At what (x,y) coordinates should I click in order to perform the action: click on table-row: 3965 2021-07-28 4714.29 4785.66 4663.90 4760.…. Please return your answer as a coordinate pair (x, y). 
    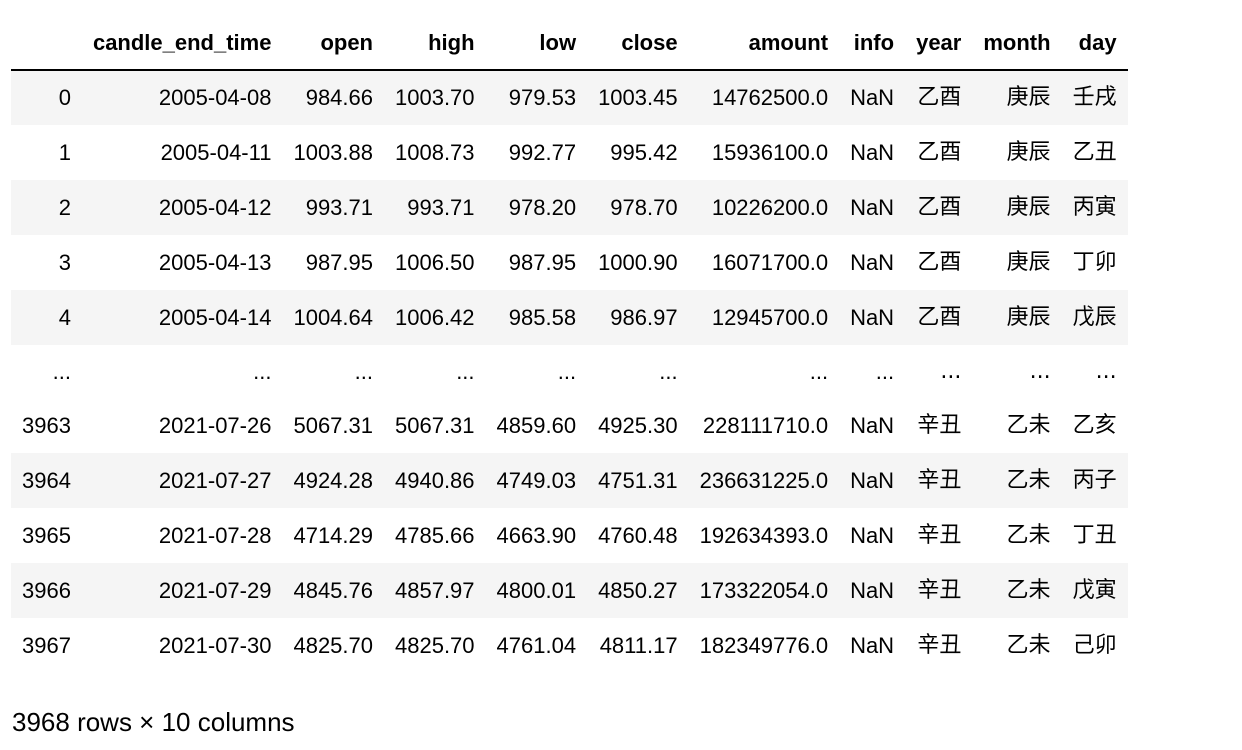
    Looking at the image, I should click on (569, 535).